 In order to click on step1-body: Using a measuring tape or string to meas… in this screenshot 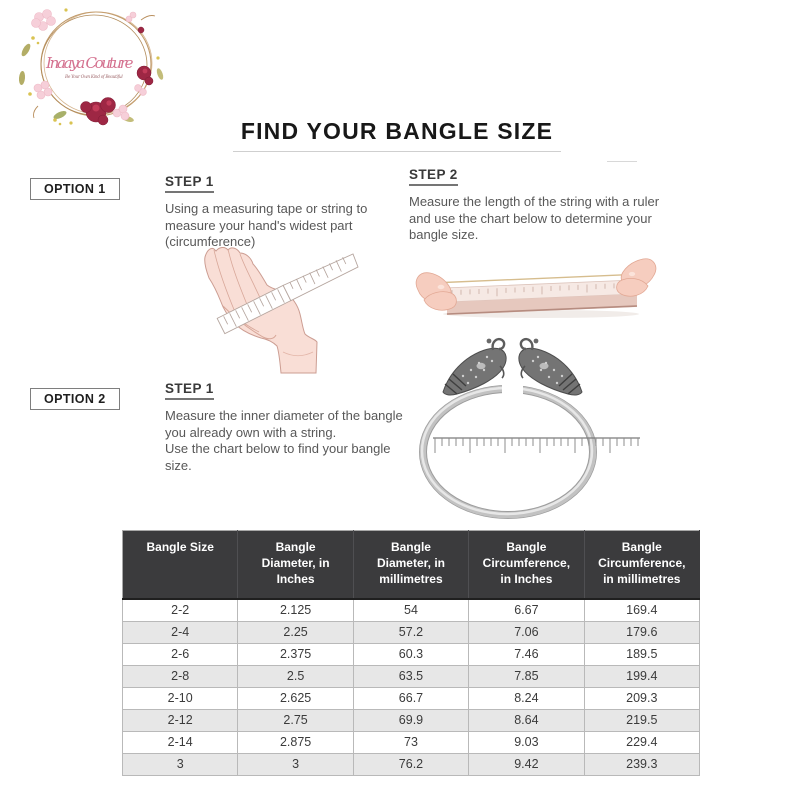, I will do `click(266, 225)`.